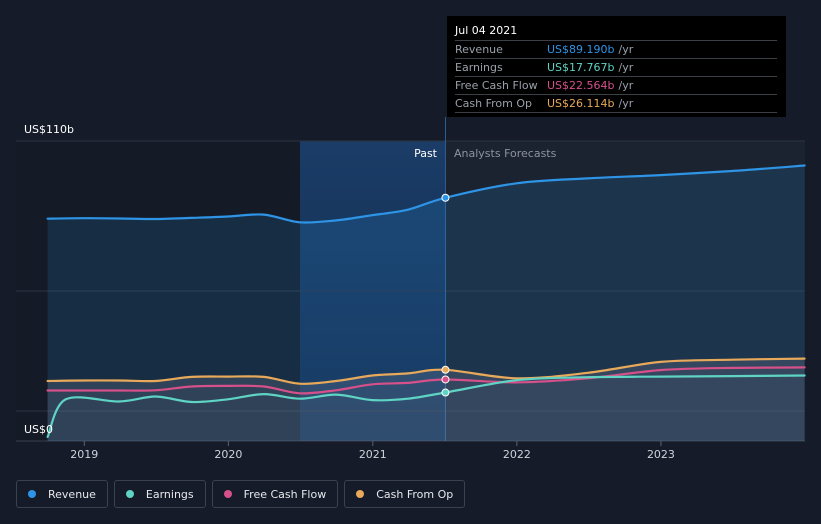 Image resolution: width=821 pixels, height=524 pixels. I want to click on earnings-marker, so click(445, 392).